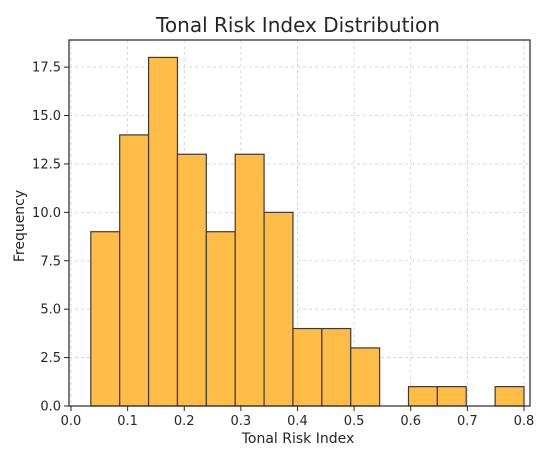 The image size is (550, 458). Describe the element at coordinates (184, 421) in the screenshot. I see `x-tick-label: 0.2` at that location.